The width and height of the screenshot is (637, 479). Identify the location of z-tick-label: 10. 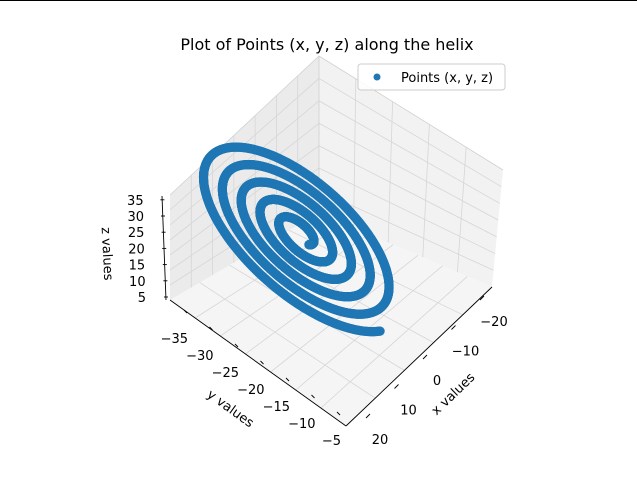
(137, 282).